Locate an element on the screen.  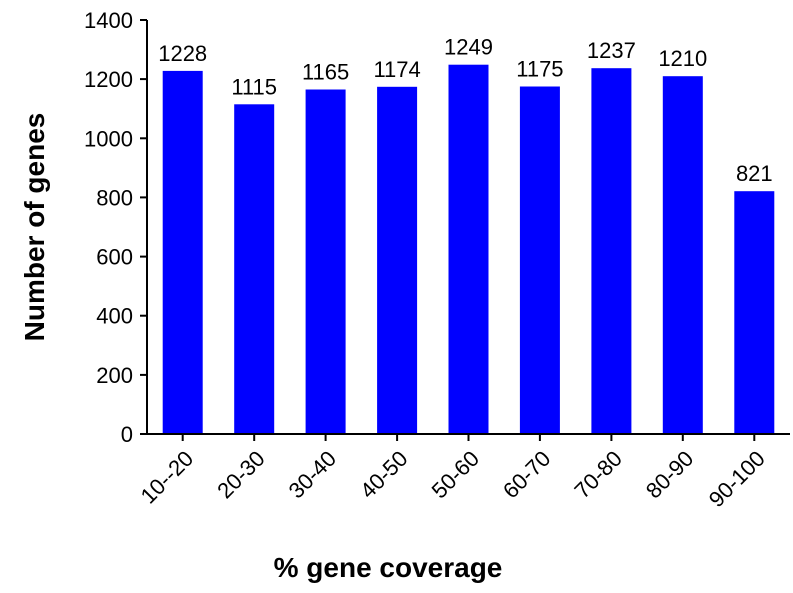
y-tick-label-800: 800 is located at coordinates (114, 197).